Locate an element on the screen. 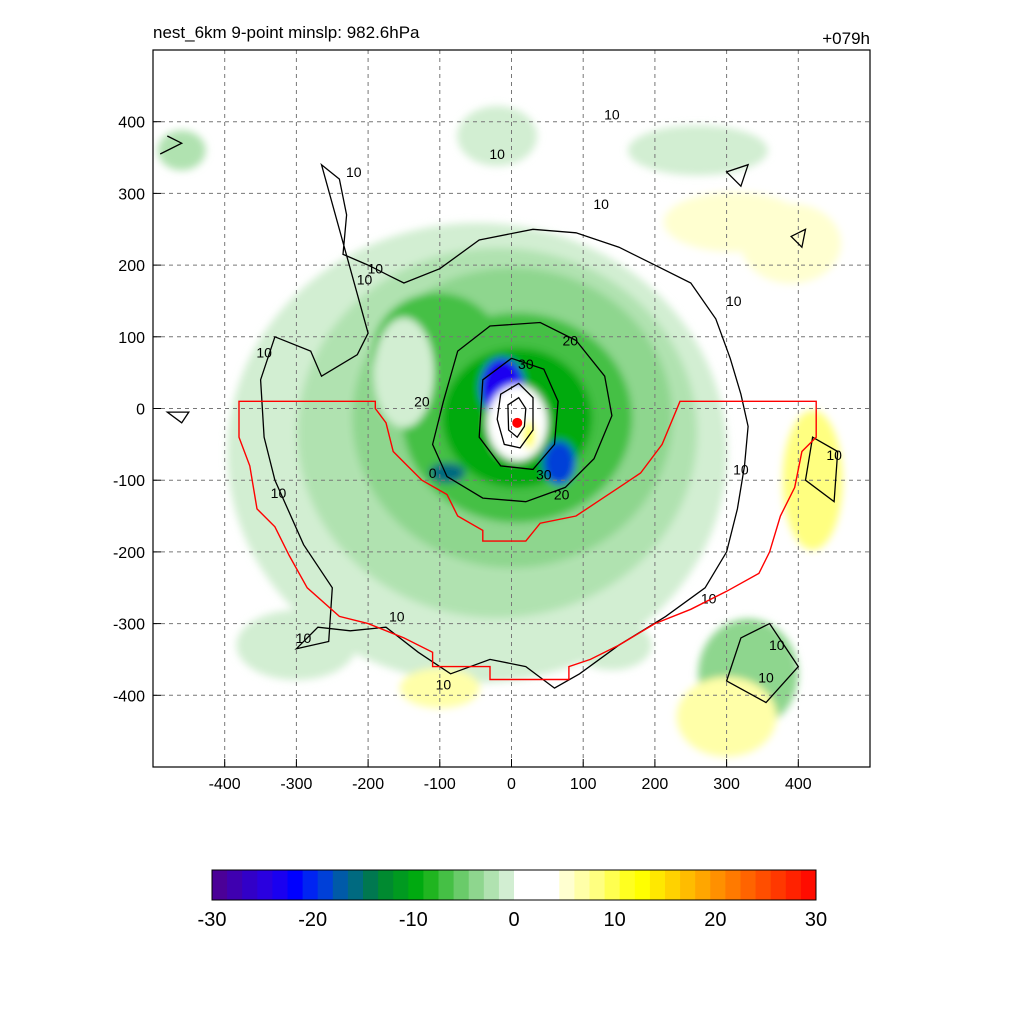 The image size is (1024, 1024). y-axis: 400 300 200 100 0 -100 -200 -300 -400 is located at coordinates (137, 410).